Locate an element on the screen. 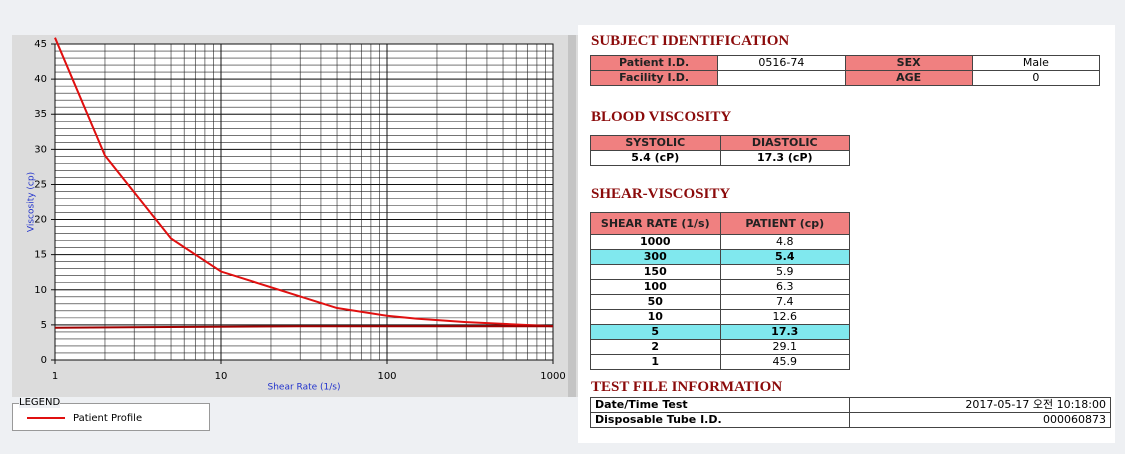 The height and width of the screenshot is (454, 1125). y-tick-label: 25 is located at coordinates (40, 184).